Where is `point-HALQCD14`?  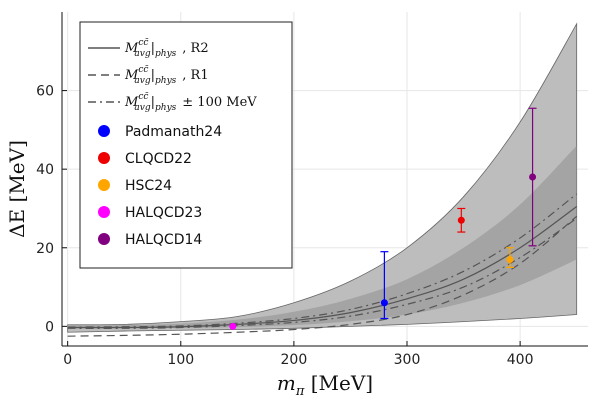 point-HALQCD14 is located at coordinates (533, 177).